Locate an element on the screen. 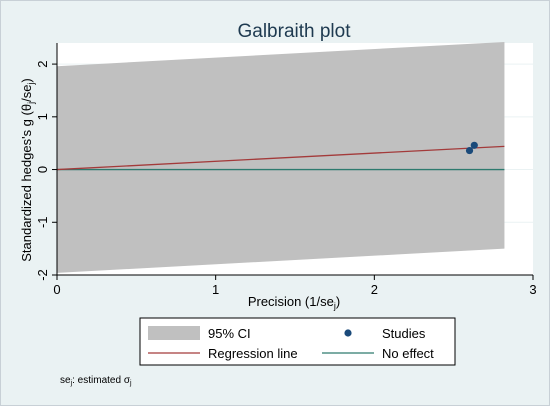  legend-label-ci: 95% CI is located at coordinates (229, 333).